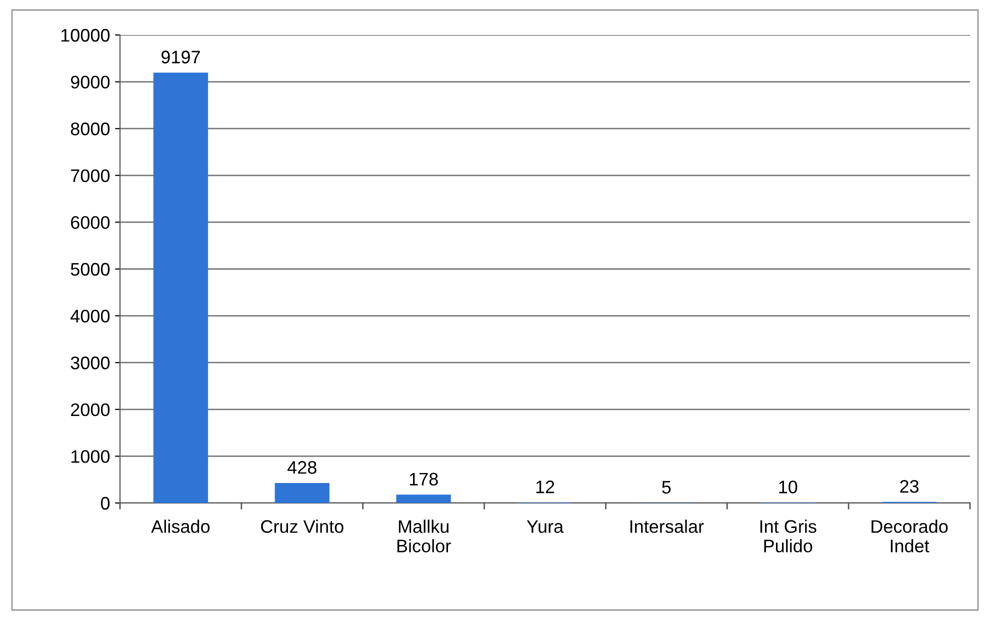 The image size is (985, 618). I want to click on y-tick-label: 2000, so click(90, 409).